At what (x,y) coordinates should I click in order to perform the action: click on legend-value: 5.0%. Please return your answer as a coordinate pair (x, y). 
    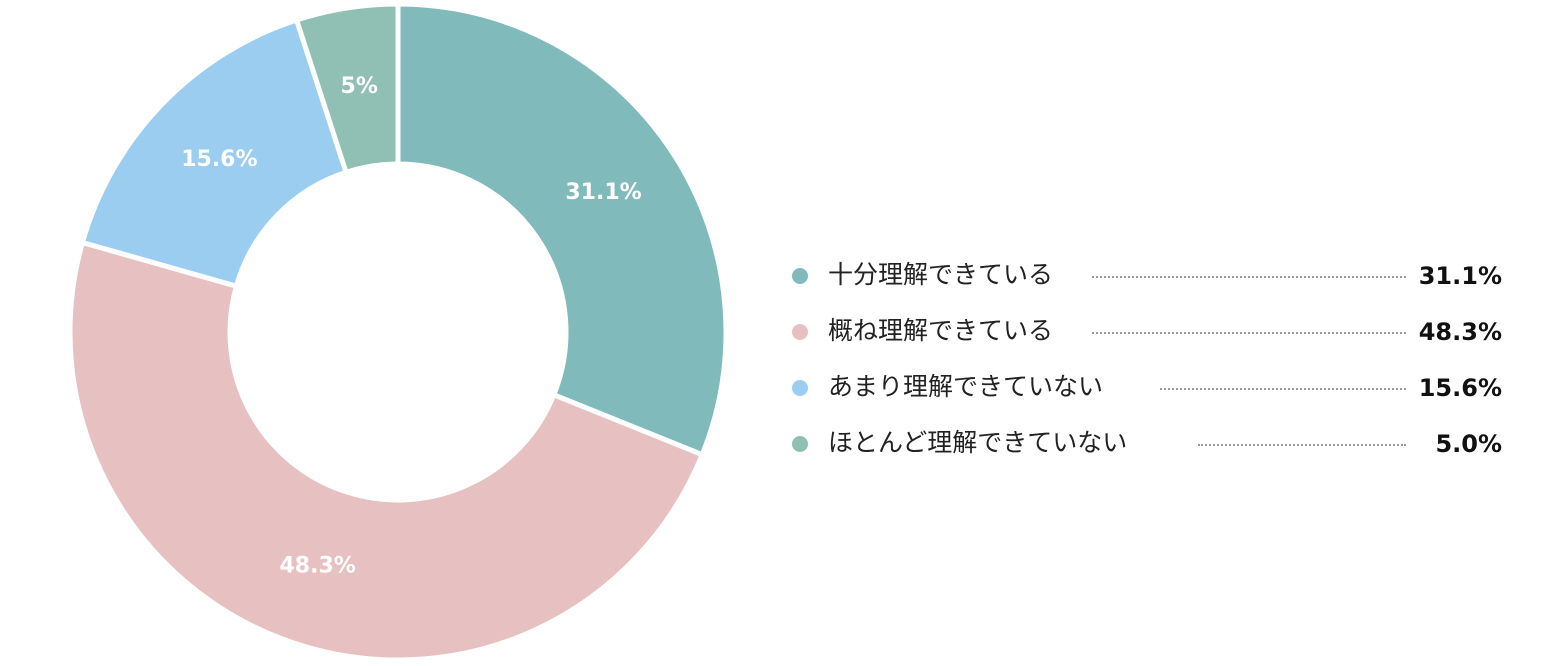
    Looking at the image, I should click on (1468, 444).